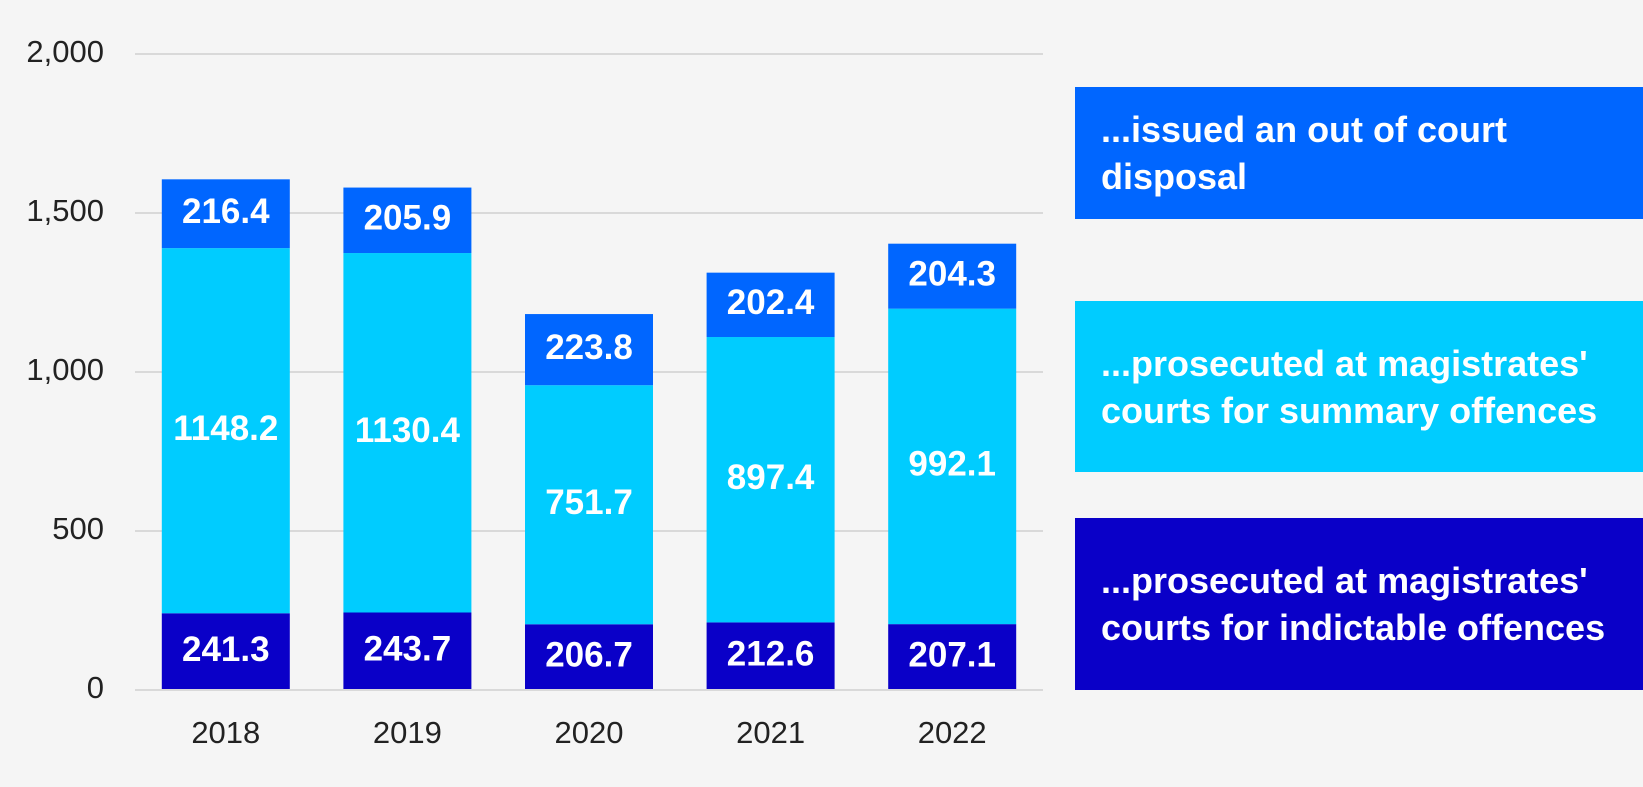 Image resolution: width=1643 pixels, height=787 pixels. Describe the element at coordinates (95, 687) in the screenshot. I see `y-tick-label: 0` at that location.